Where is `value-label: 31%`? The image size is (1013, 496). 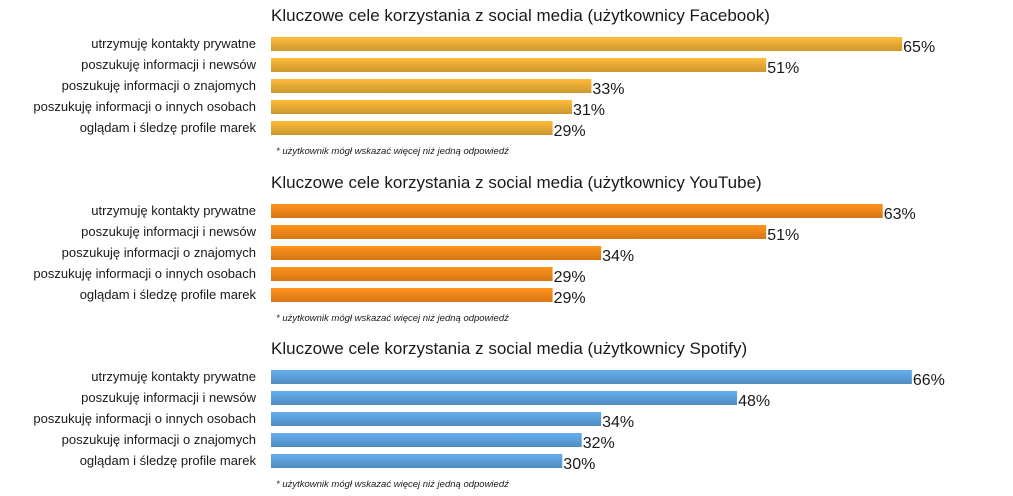
value-label: 31% is located at coordinates (589, 110).